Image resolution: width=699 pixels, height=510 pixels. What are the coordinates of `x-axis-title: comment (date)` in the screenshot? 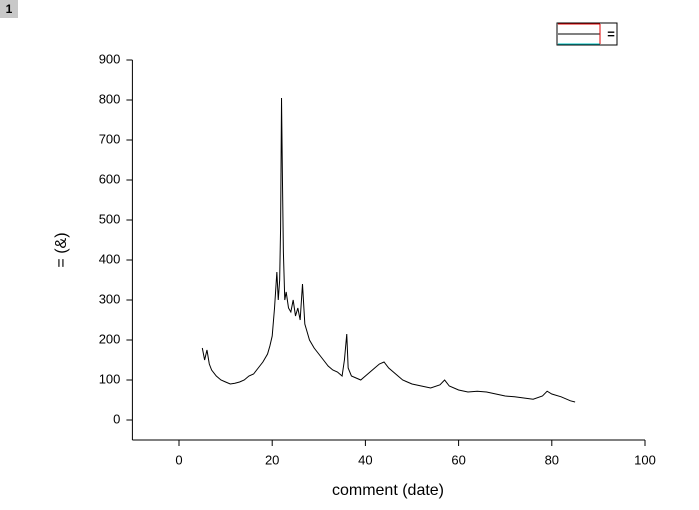 It's located at (388, 490).